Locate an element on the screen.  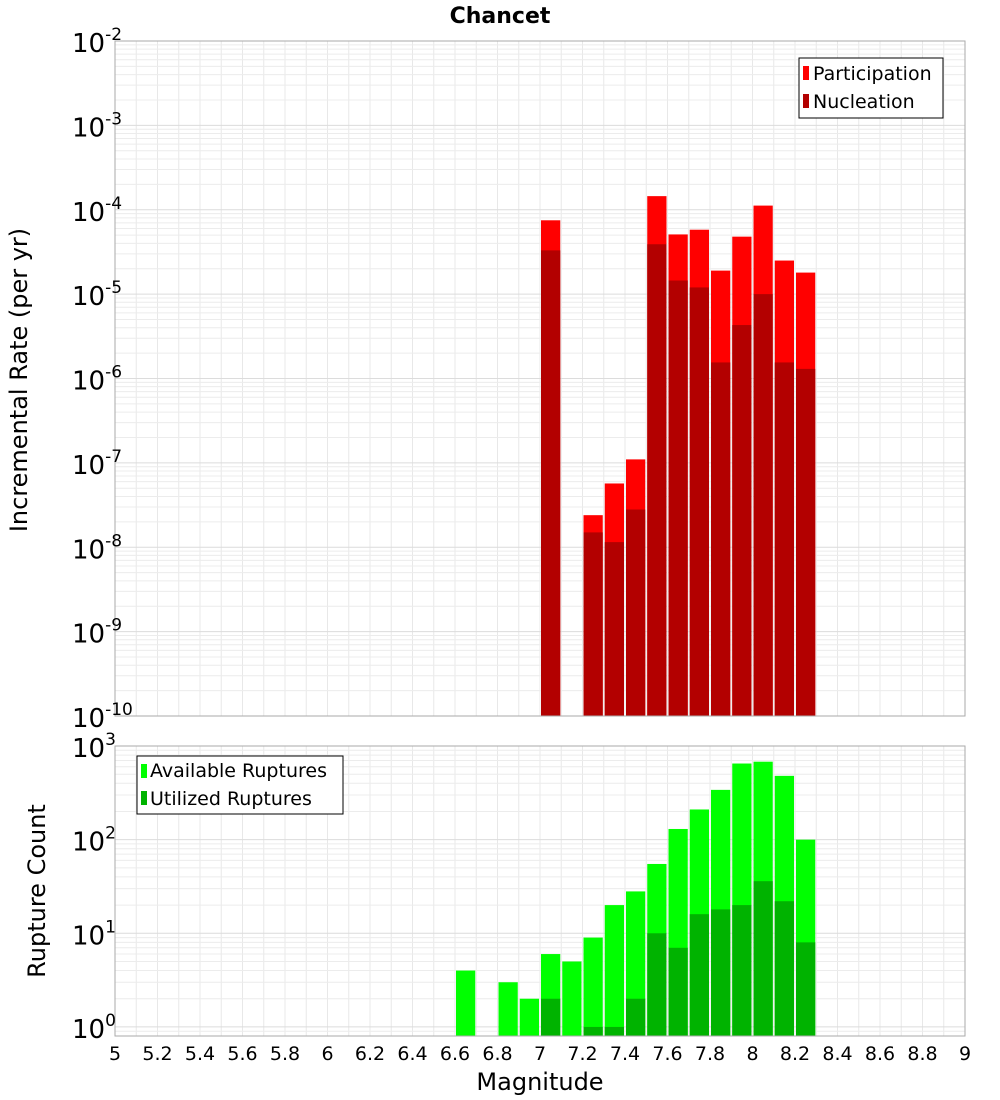
x-tick-label: 7.6 is located at coordinates (667, 1054).